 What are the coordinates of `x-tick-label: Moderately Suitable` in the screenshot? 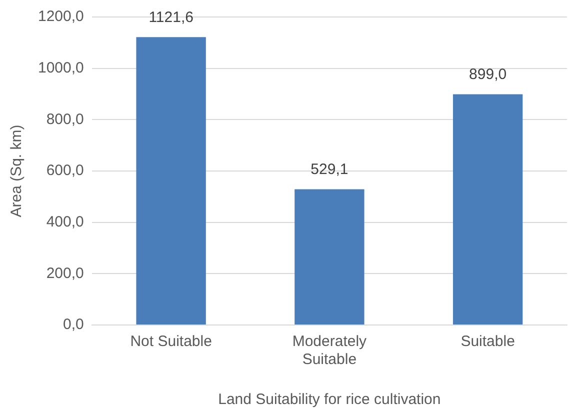 It's located at (330, 350).